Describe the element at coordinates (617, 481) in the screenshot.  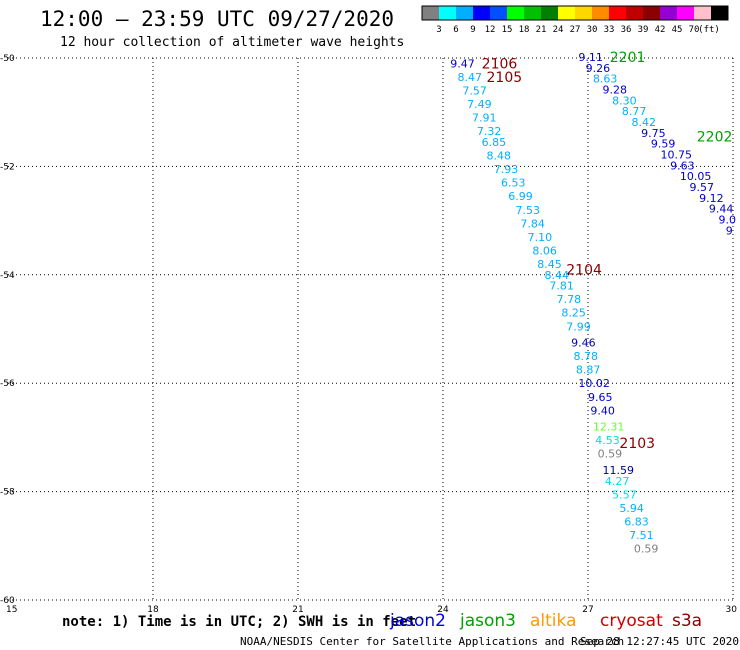
I see `swh-data-label: 4.27` at that location.